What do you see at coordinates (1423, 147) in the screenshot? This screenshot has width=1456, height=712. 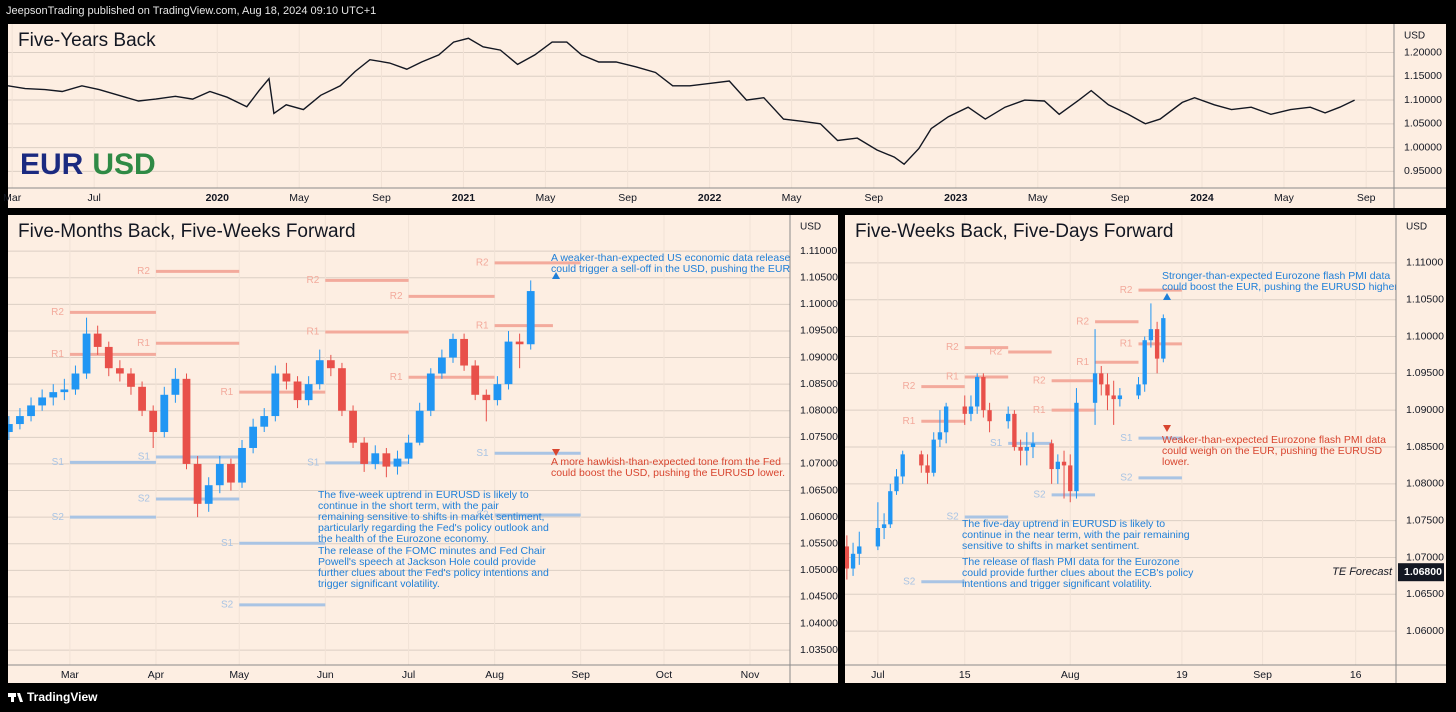 I see `y-tick-label: 1.00000` at bounding box center [1423, 147].